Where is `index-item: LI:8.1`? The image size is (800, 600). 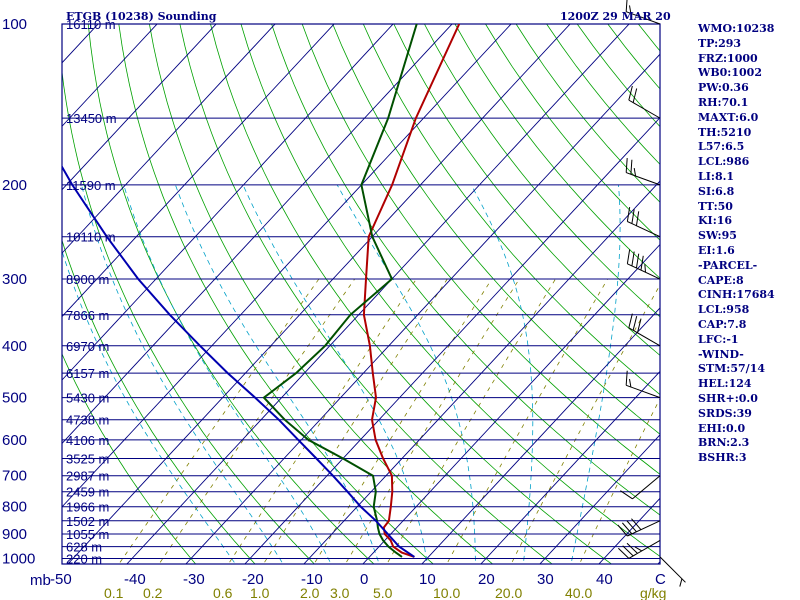 index-item: LI:8.1 is located at coordinates (716, 176).